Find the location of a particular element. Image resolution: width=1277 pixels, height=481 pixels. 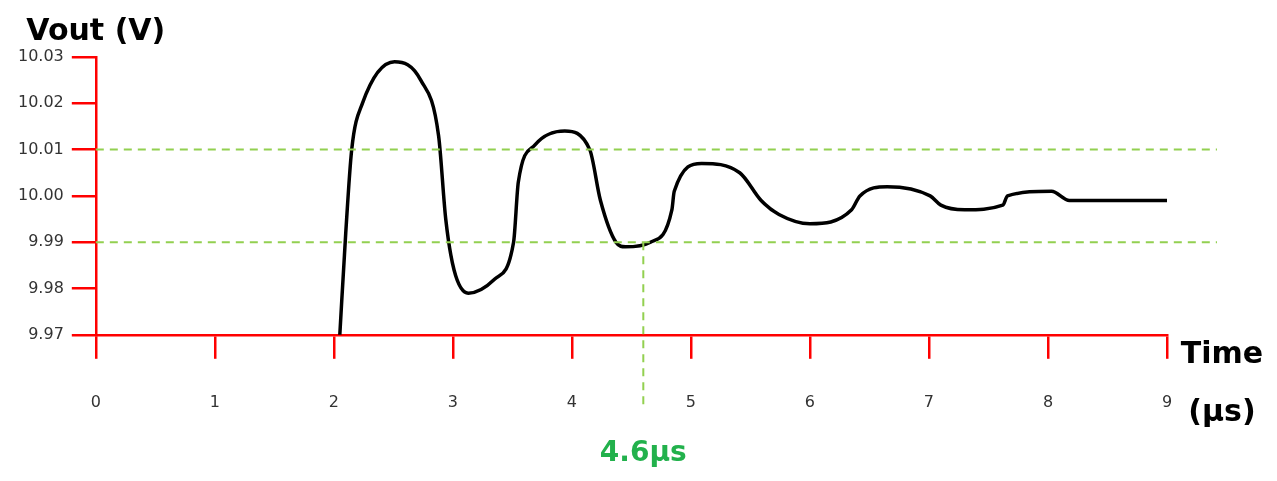

y-tick-label: 9.98 is located at coordinates (46, 287).